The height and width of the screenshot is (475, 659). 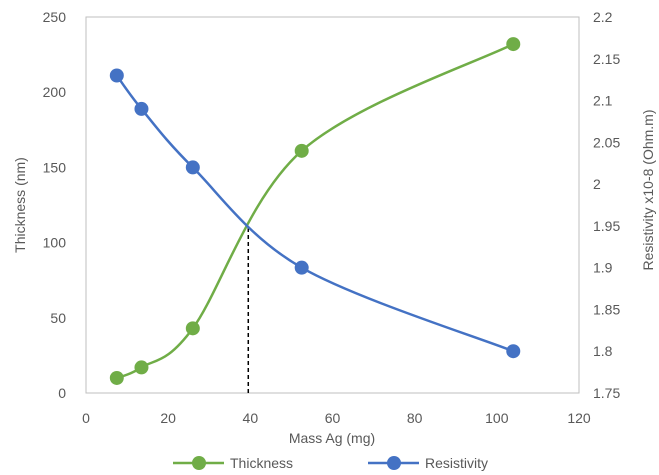 I want to click on x-tick-label: 100, so click(x=497, y=418).